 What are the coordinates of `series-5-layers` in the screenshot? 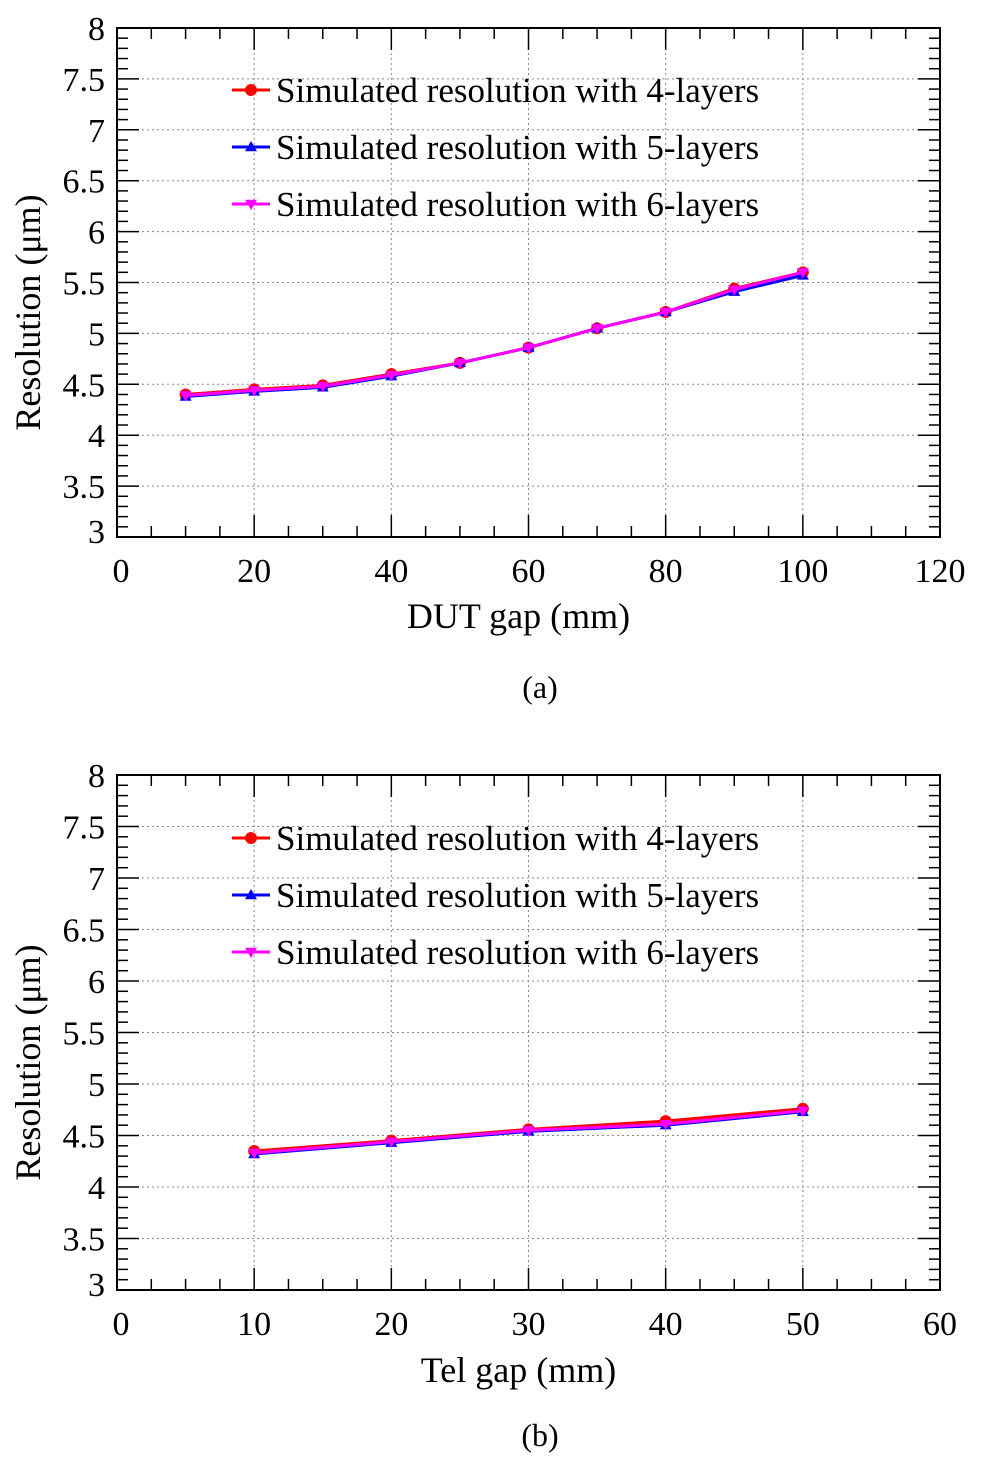 It's located at (494, 335).